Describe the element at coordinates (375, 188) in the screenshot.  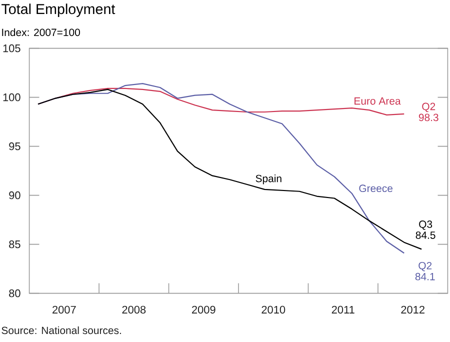
I see `series-label: Greece` at that location.